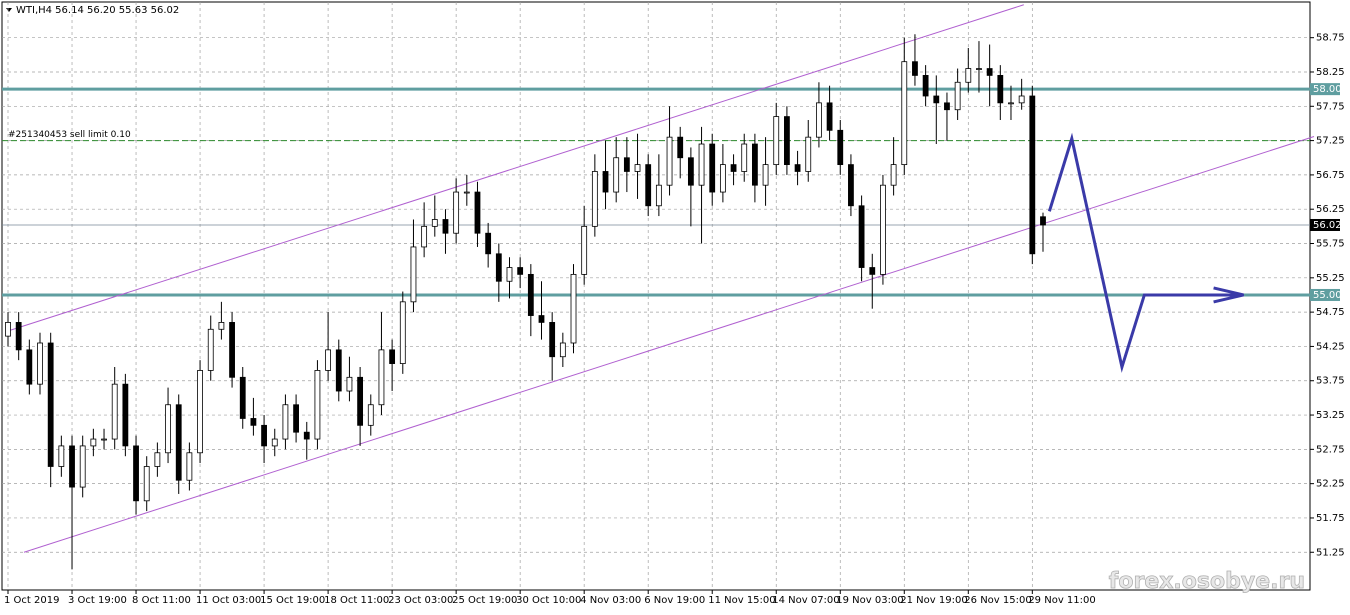  I want to click on x-tick-label: 1 Oct 2019, so click(31, 600).